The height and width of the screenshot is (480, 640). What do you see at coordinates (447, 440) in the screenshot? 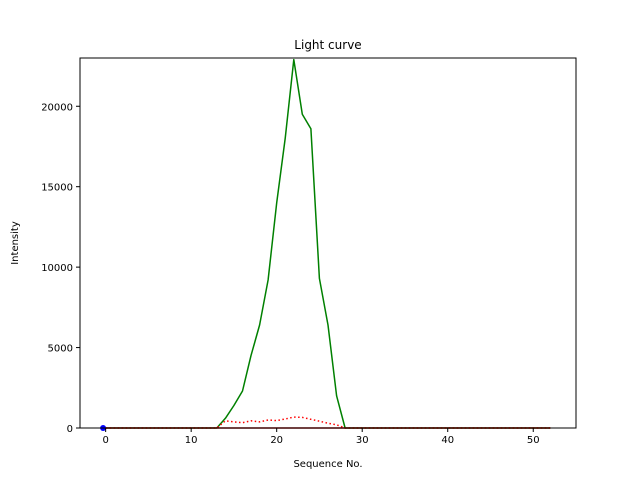
I see `x-tick-label: 40` at bounding box center [447, 440].